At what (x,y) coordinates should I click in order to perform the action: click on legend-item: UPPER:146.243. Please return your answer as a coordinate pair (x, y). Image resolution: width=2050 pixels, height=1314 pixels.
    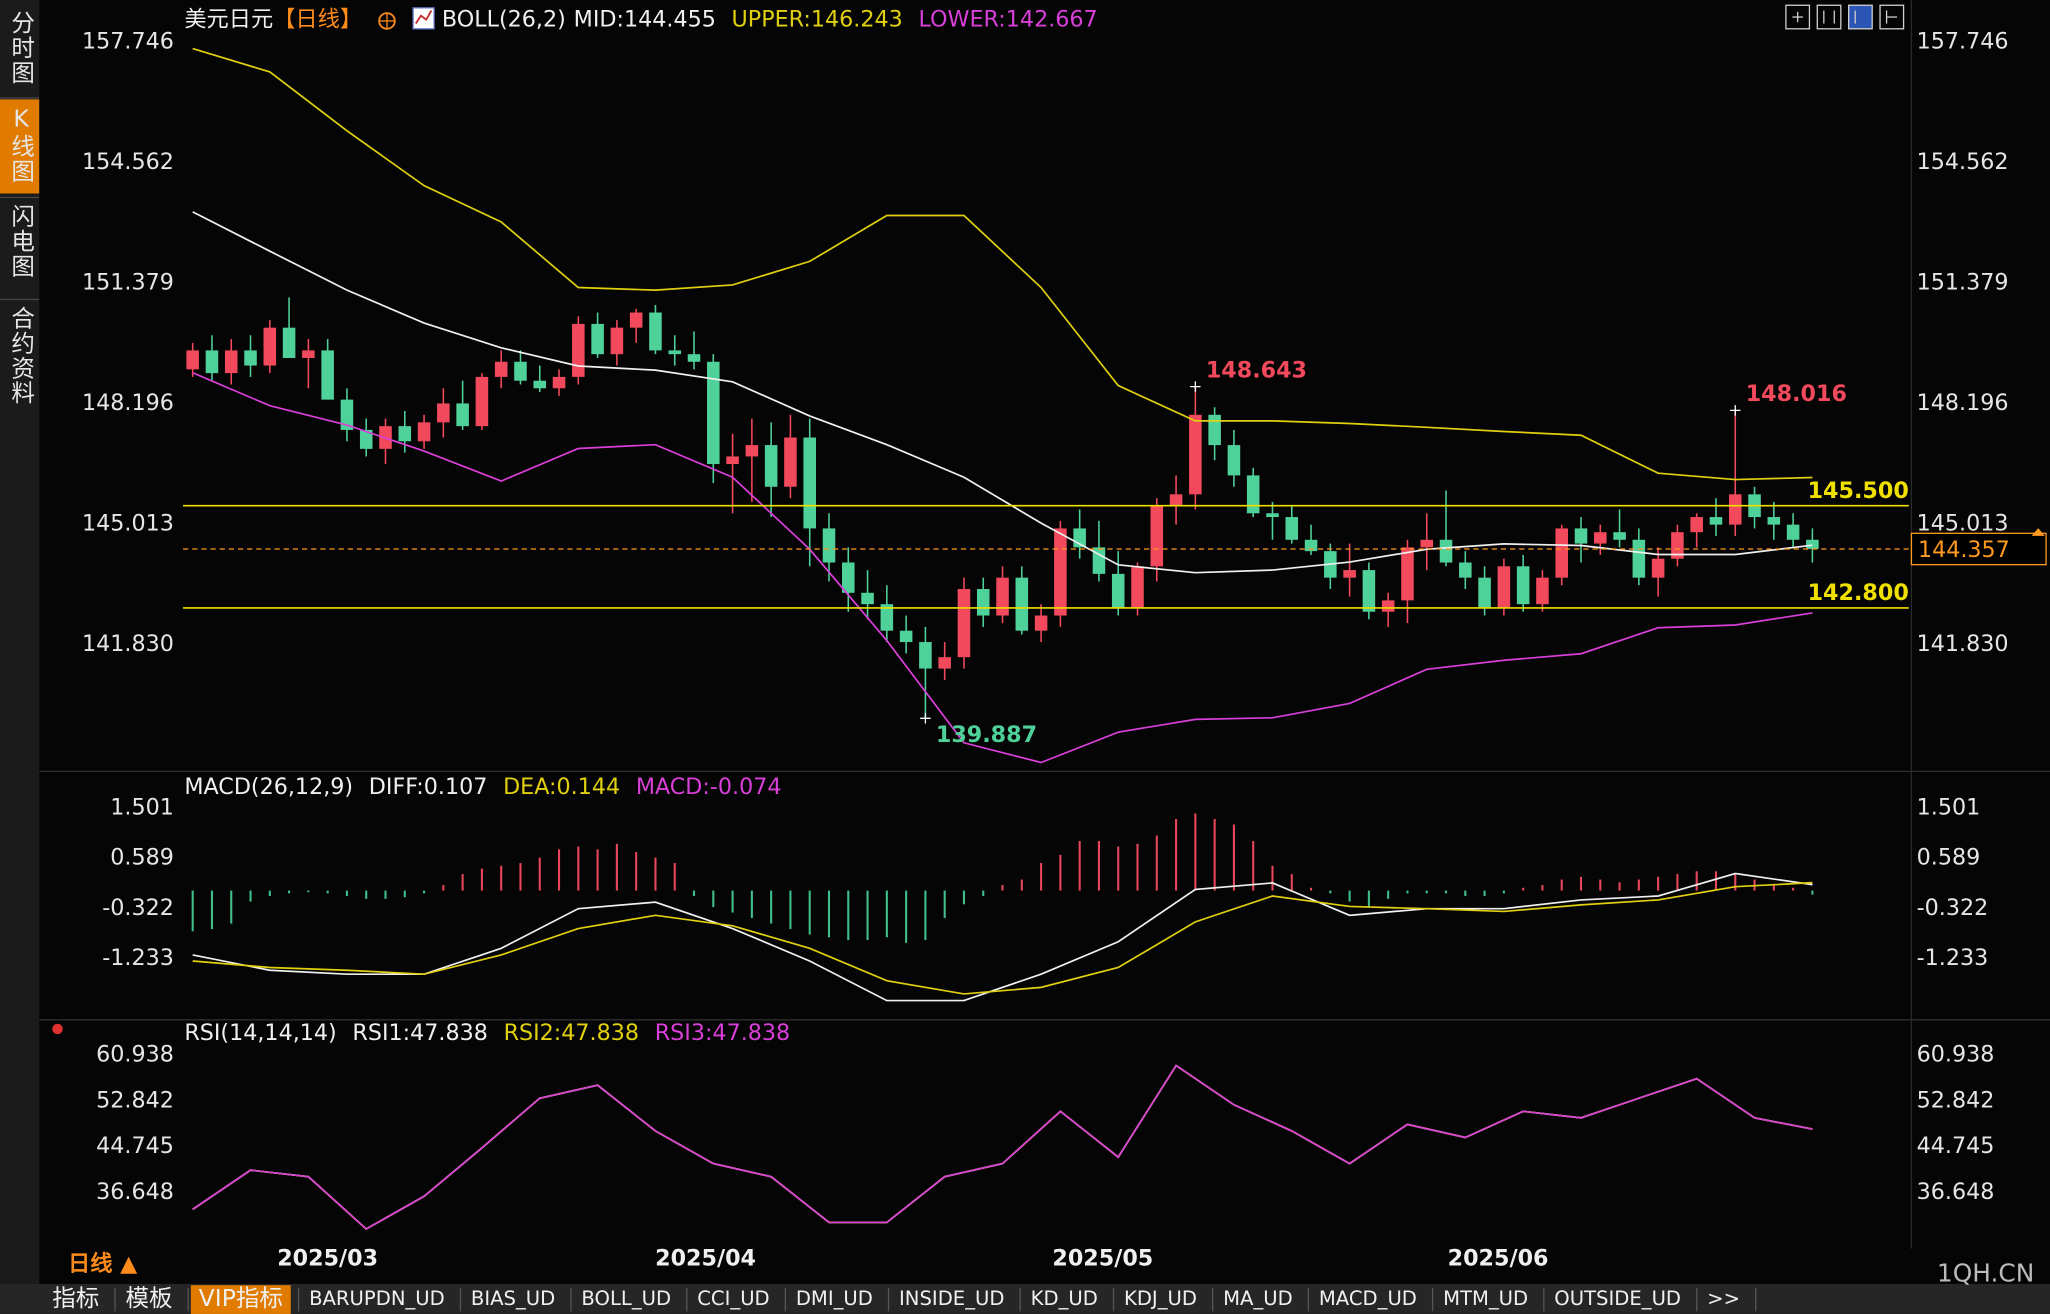
    Looking at the image, I should click on (817, 19).